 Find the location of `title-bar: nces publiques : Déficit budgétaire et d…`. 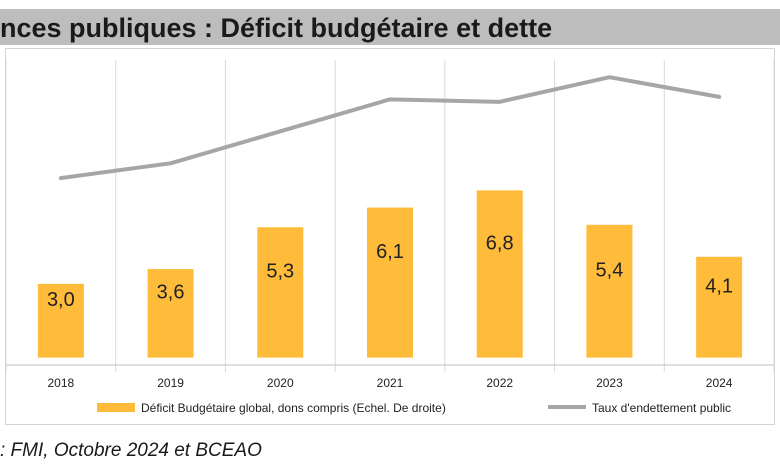

title-bar: nces publiques : Déficit budgétaire et d… is located at coordinates (390, 26).